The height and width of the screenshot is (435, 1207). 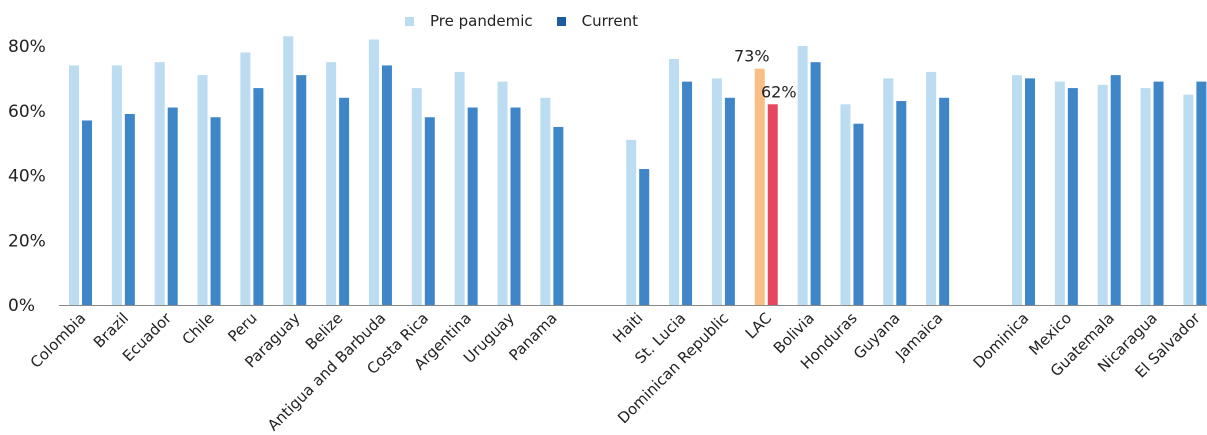 I want to click on bar-pre-pandemic-chile, so click(x=203, y=190).